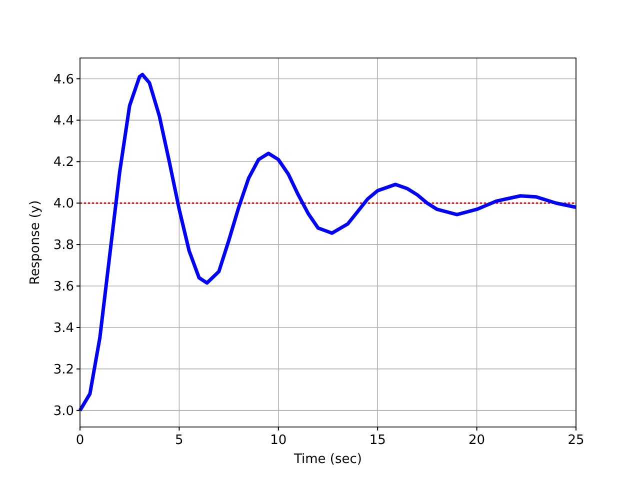  What do you see at coordinates (63, 162) in the screenshot?
I see `y-tick-label: 4.2` at bounding box center [63, 162].